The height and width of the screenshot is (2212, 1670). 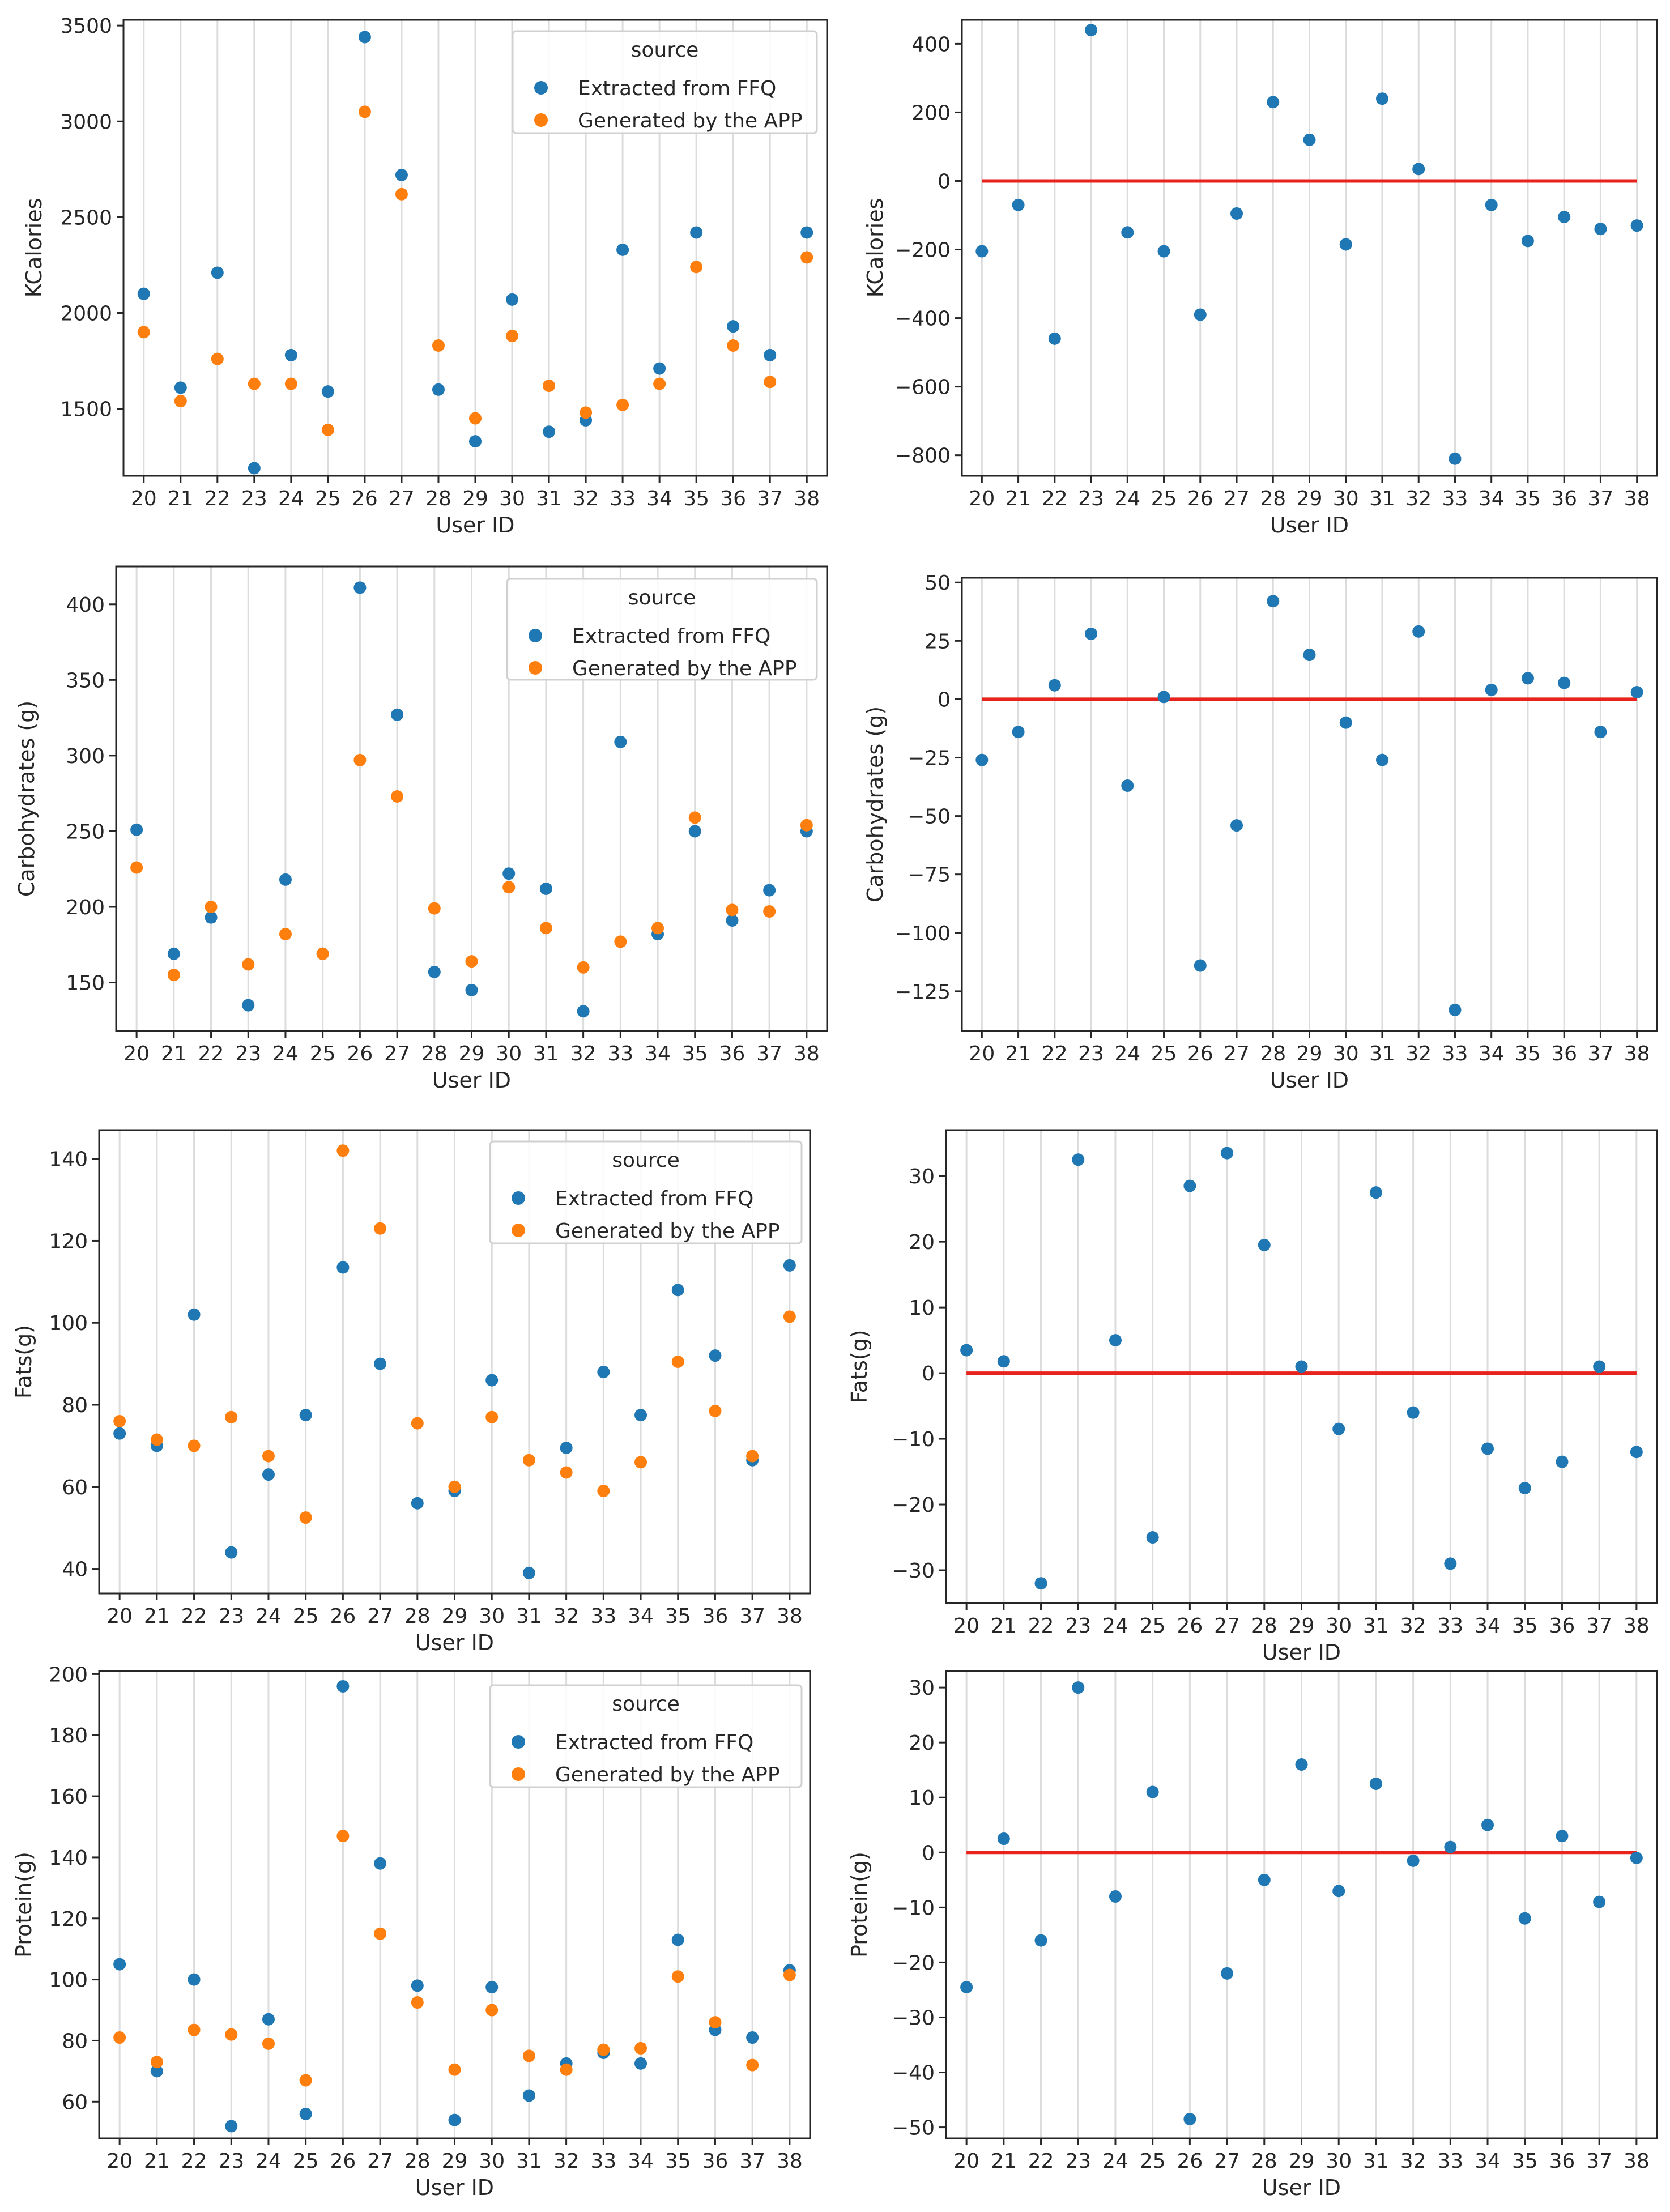 What do you see at coordinates (922, 992) in the screenshot?
I see `y-tick-label: −125` at bounding box center [922, 992].